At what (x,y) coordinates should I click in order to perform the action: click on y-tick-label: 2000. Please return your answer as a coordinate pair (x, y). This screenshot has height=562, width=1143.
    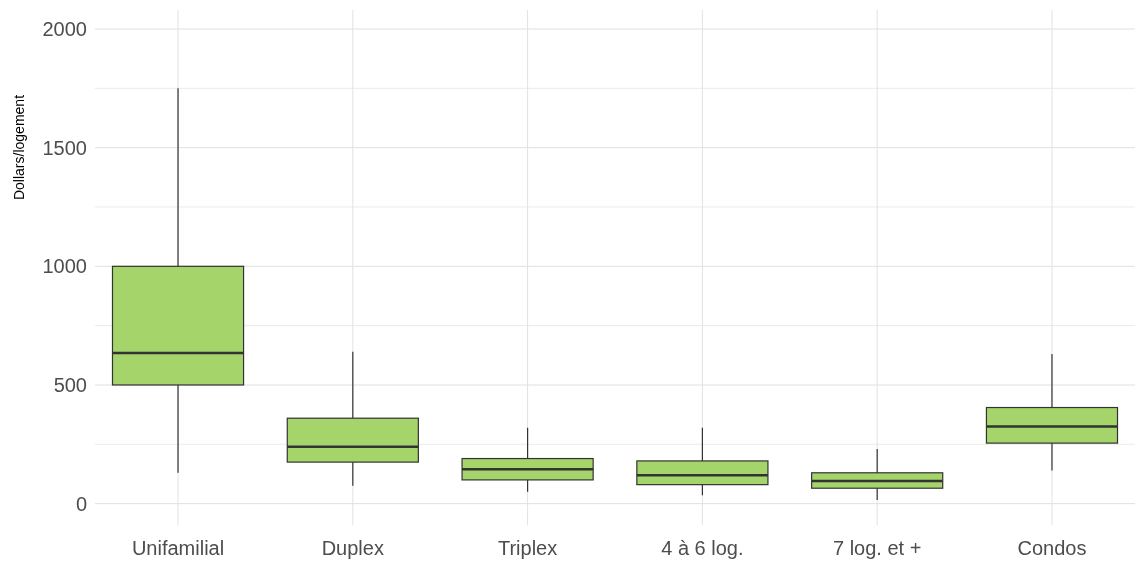
    Looking at the image, I should click on (64, 28).